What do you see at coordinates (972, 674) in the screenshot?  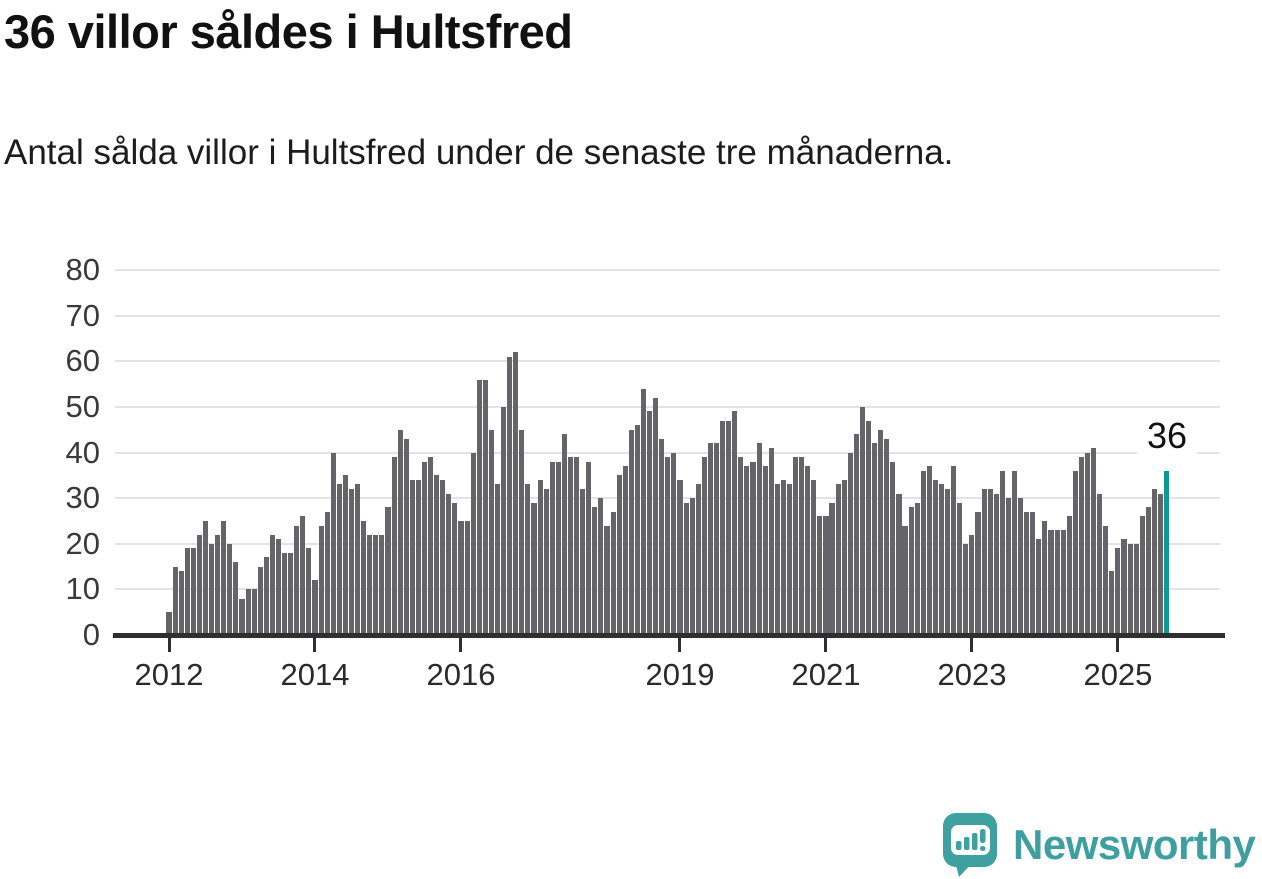 I see `x-tick-label: 2023` at bounding box center [972, 674].